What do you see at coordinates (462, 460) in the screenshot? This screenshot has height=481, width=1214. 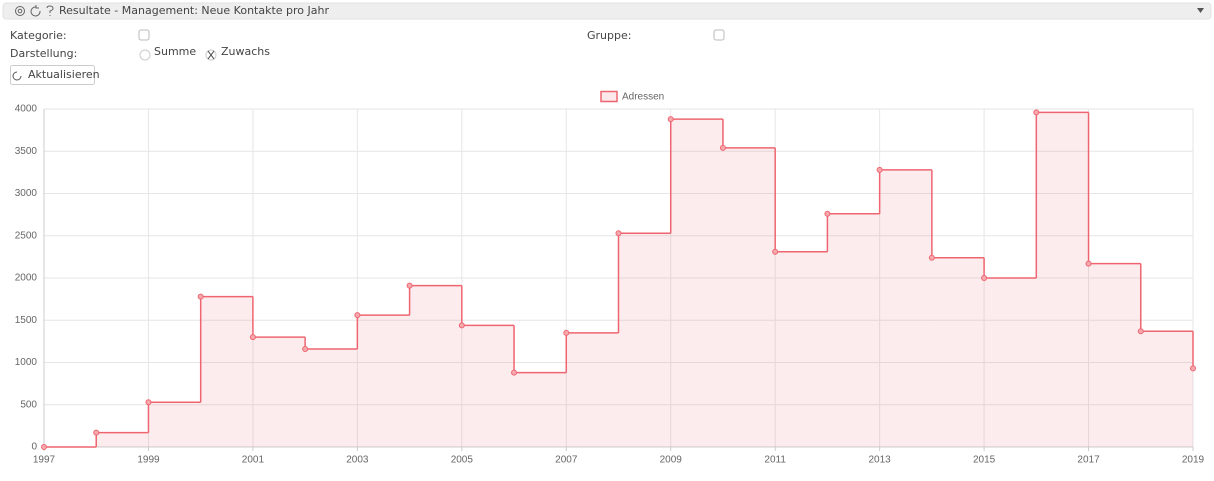 I see `x-tick-label: 2005` at bounding box center [462, 460].